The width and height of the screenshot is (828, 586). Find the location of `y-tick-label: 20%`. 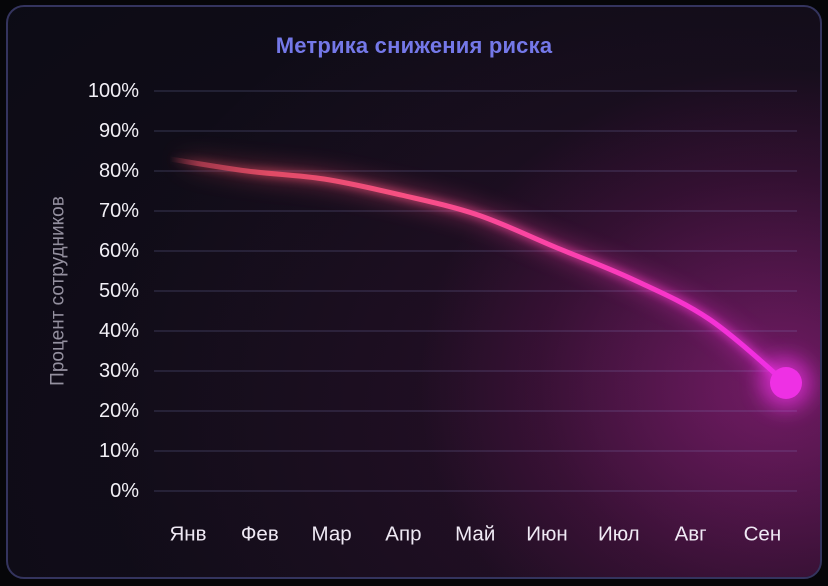

y-tick-label: 20% is located at coordinates (119, 411).